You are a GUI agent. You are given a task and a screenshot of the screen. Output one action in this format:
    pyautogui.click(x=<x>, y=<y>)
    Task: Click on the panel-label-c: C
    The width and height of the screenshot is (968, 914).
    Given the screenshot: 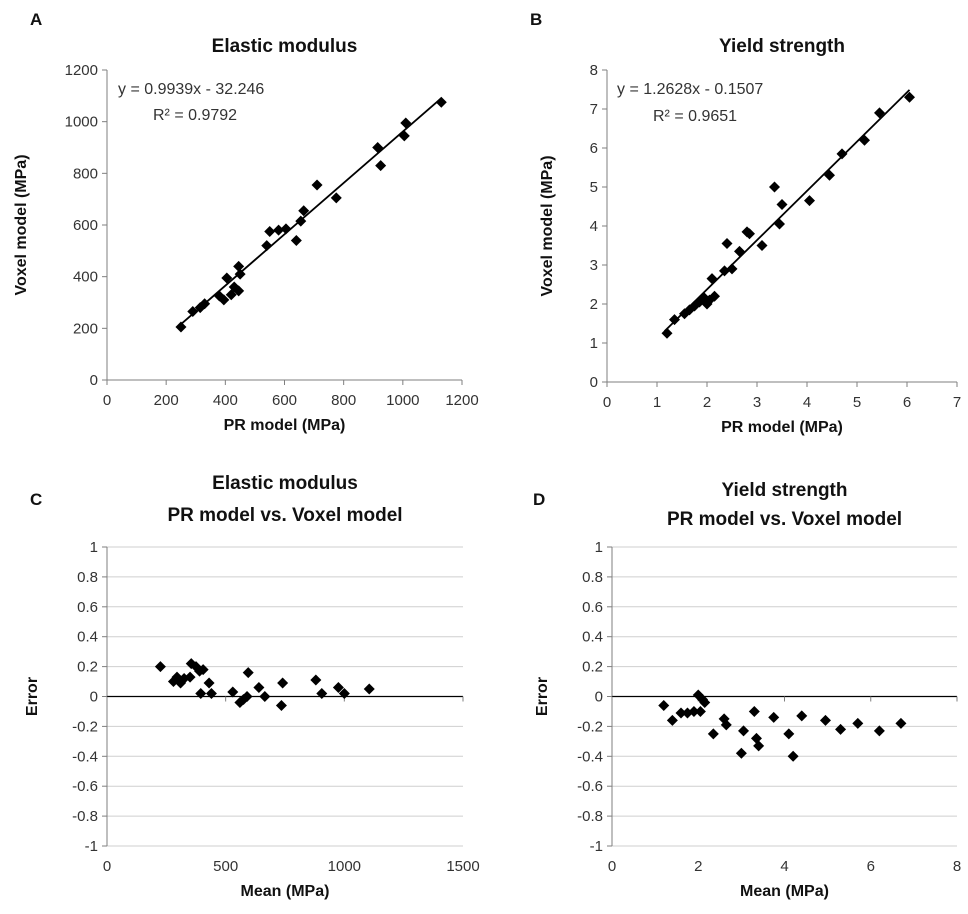 What is the action you would take?
    pyautogui.click(x=36, y=499)
    